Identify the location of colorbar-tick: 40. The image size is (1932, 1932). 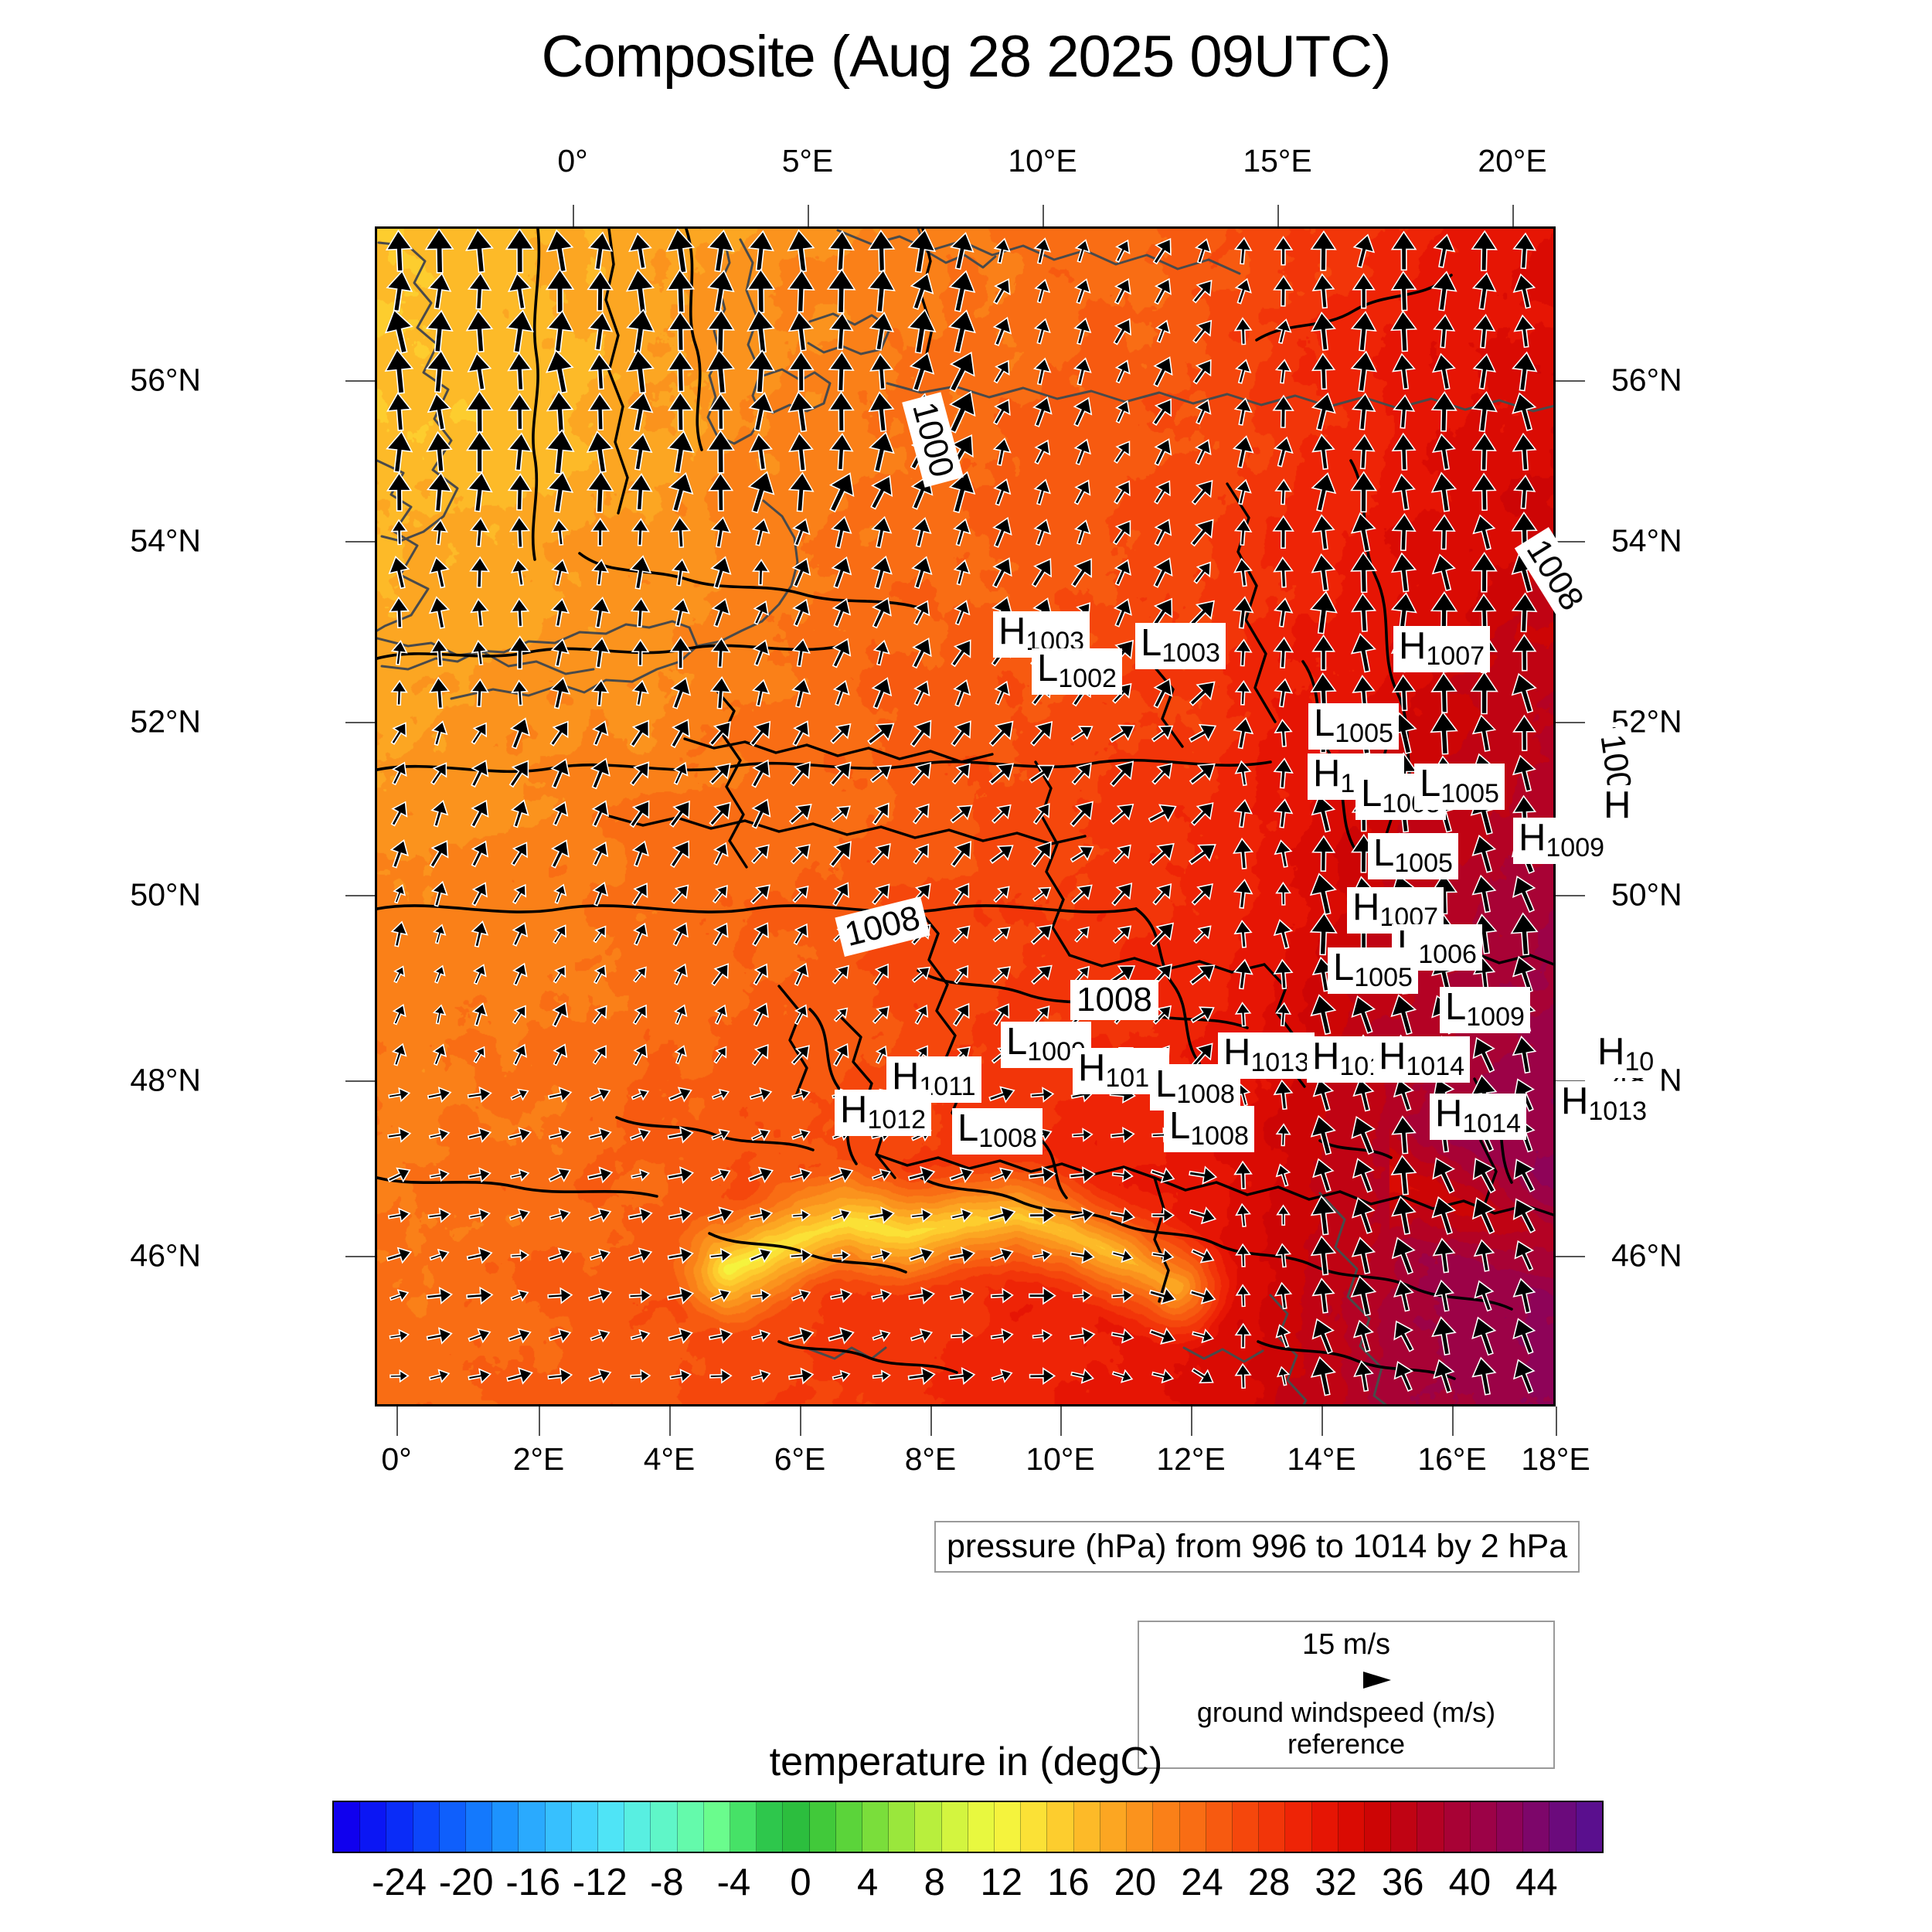
(1470, 1883).